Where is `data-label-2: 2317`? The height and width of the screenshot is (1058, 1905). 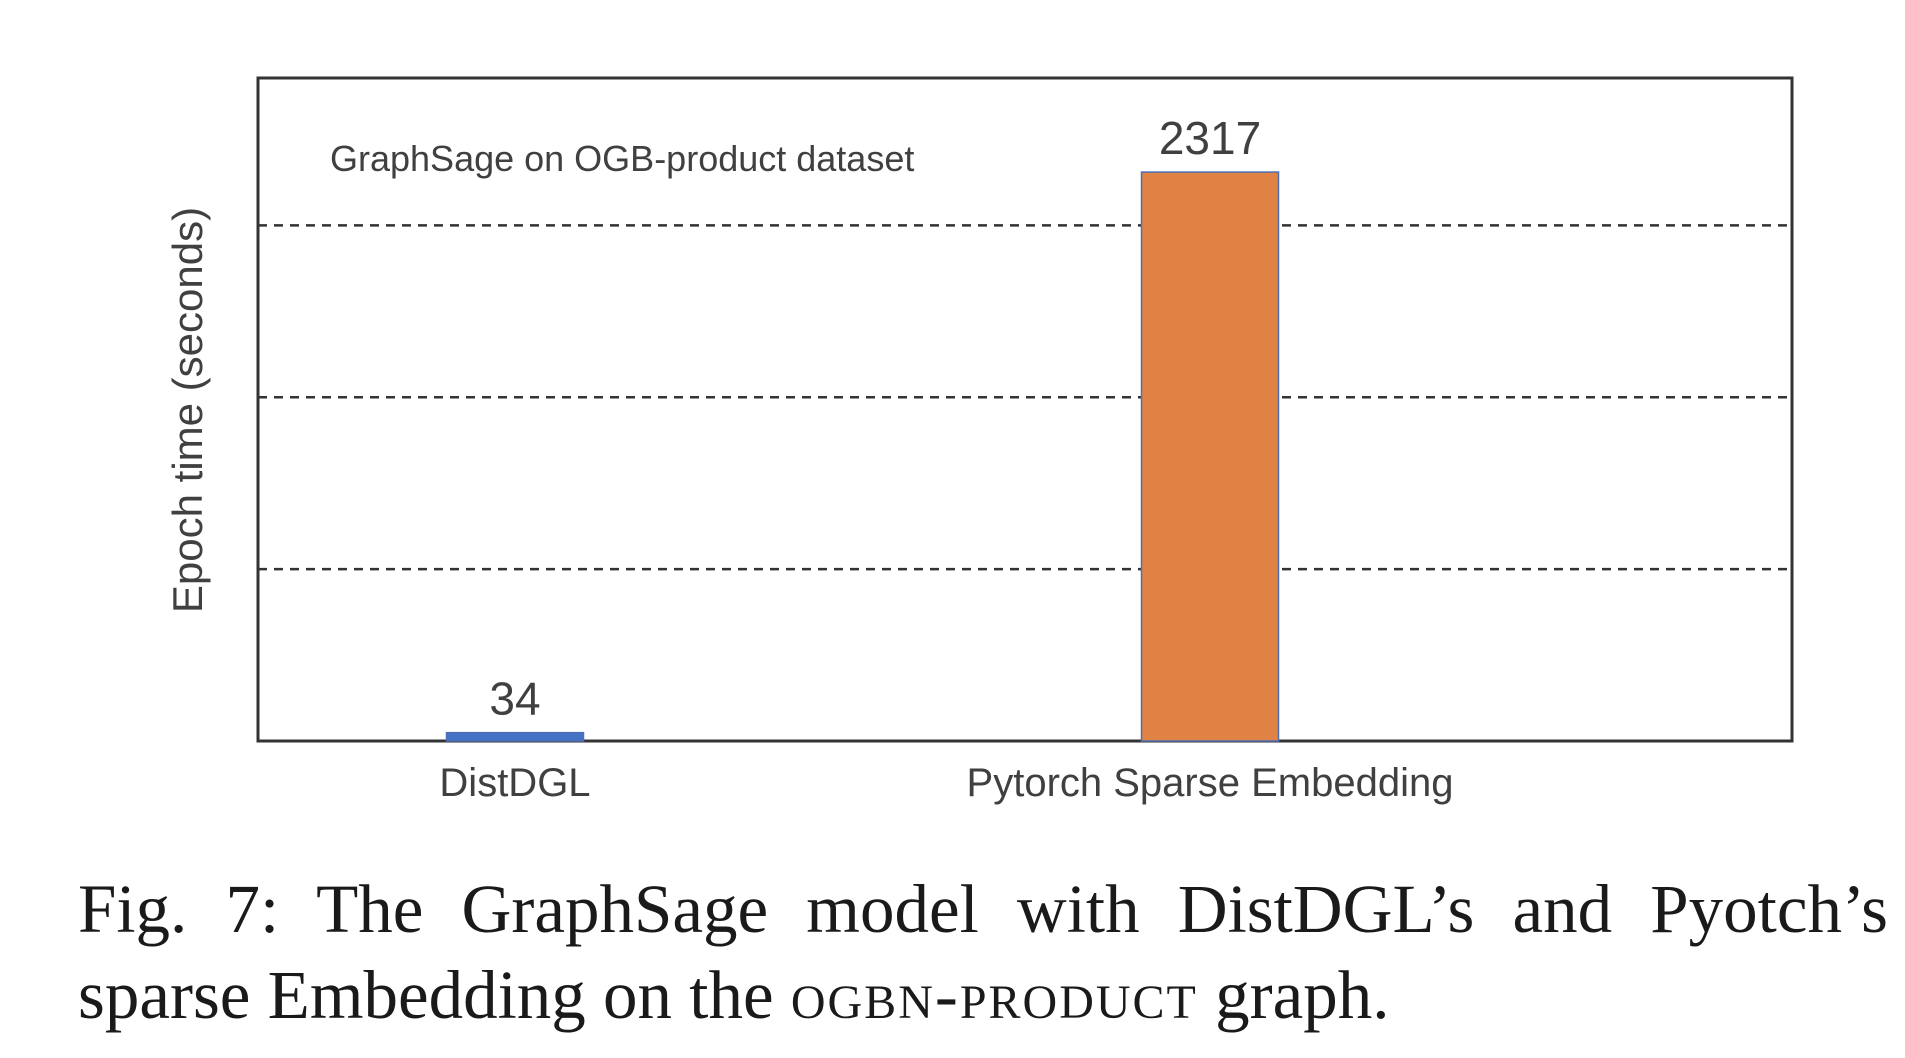
data-label-2: 2317 is located at coordinates (1210, 138).